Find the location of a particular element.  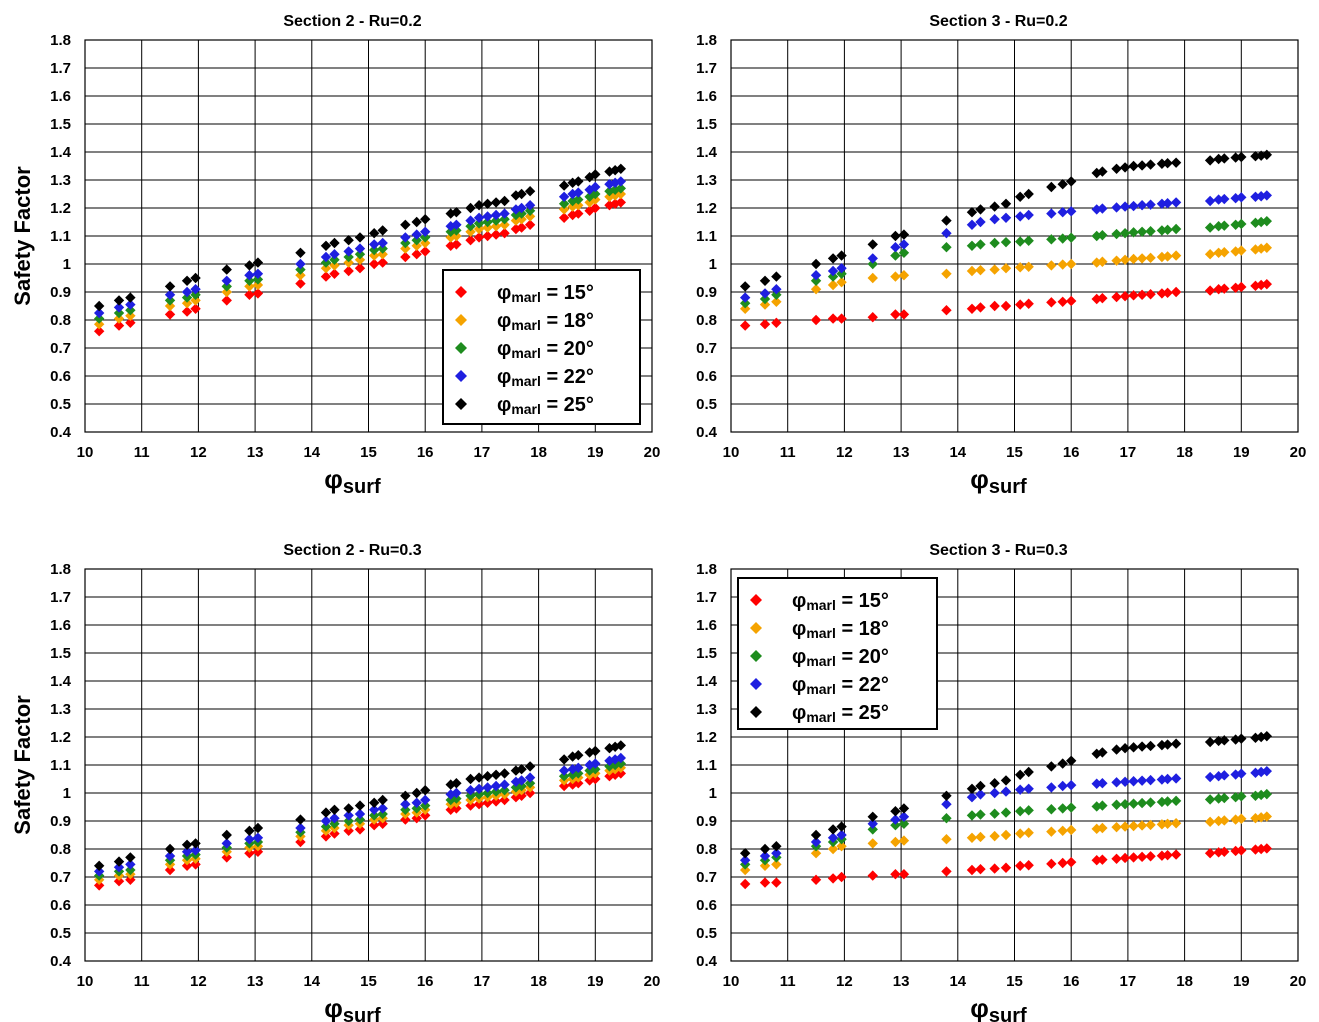

y-tick-label: 1 is located at coordinates (713, 793).